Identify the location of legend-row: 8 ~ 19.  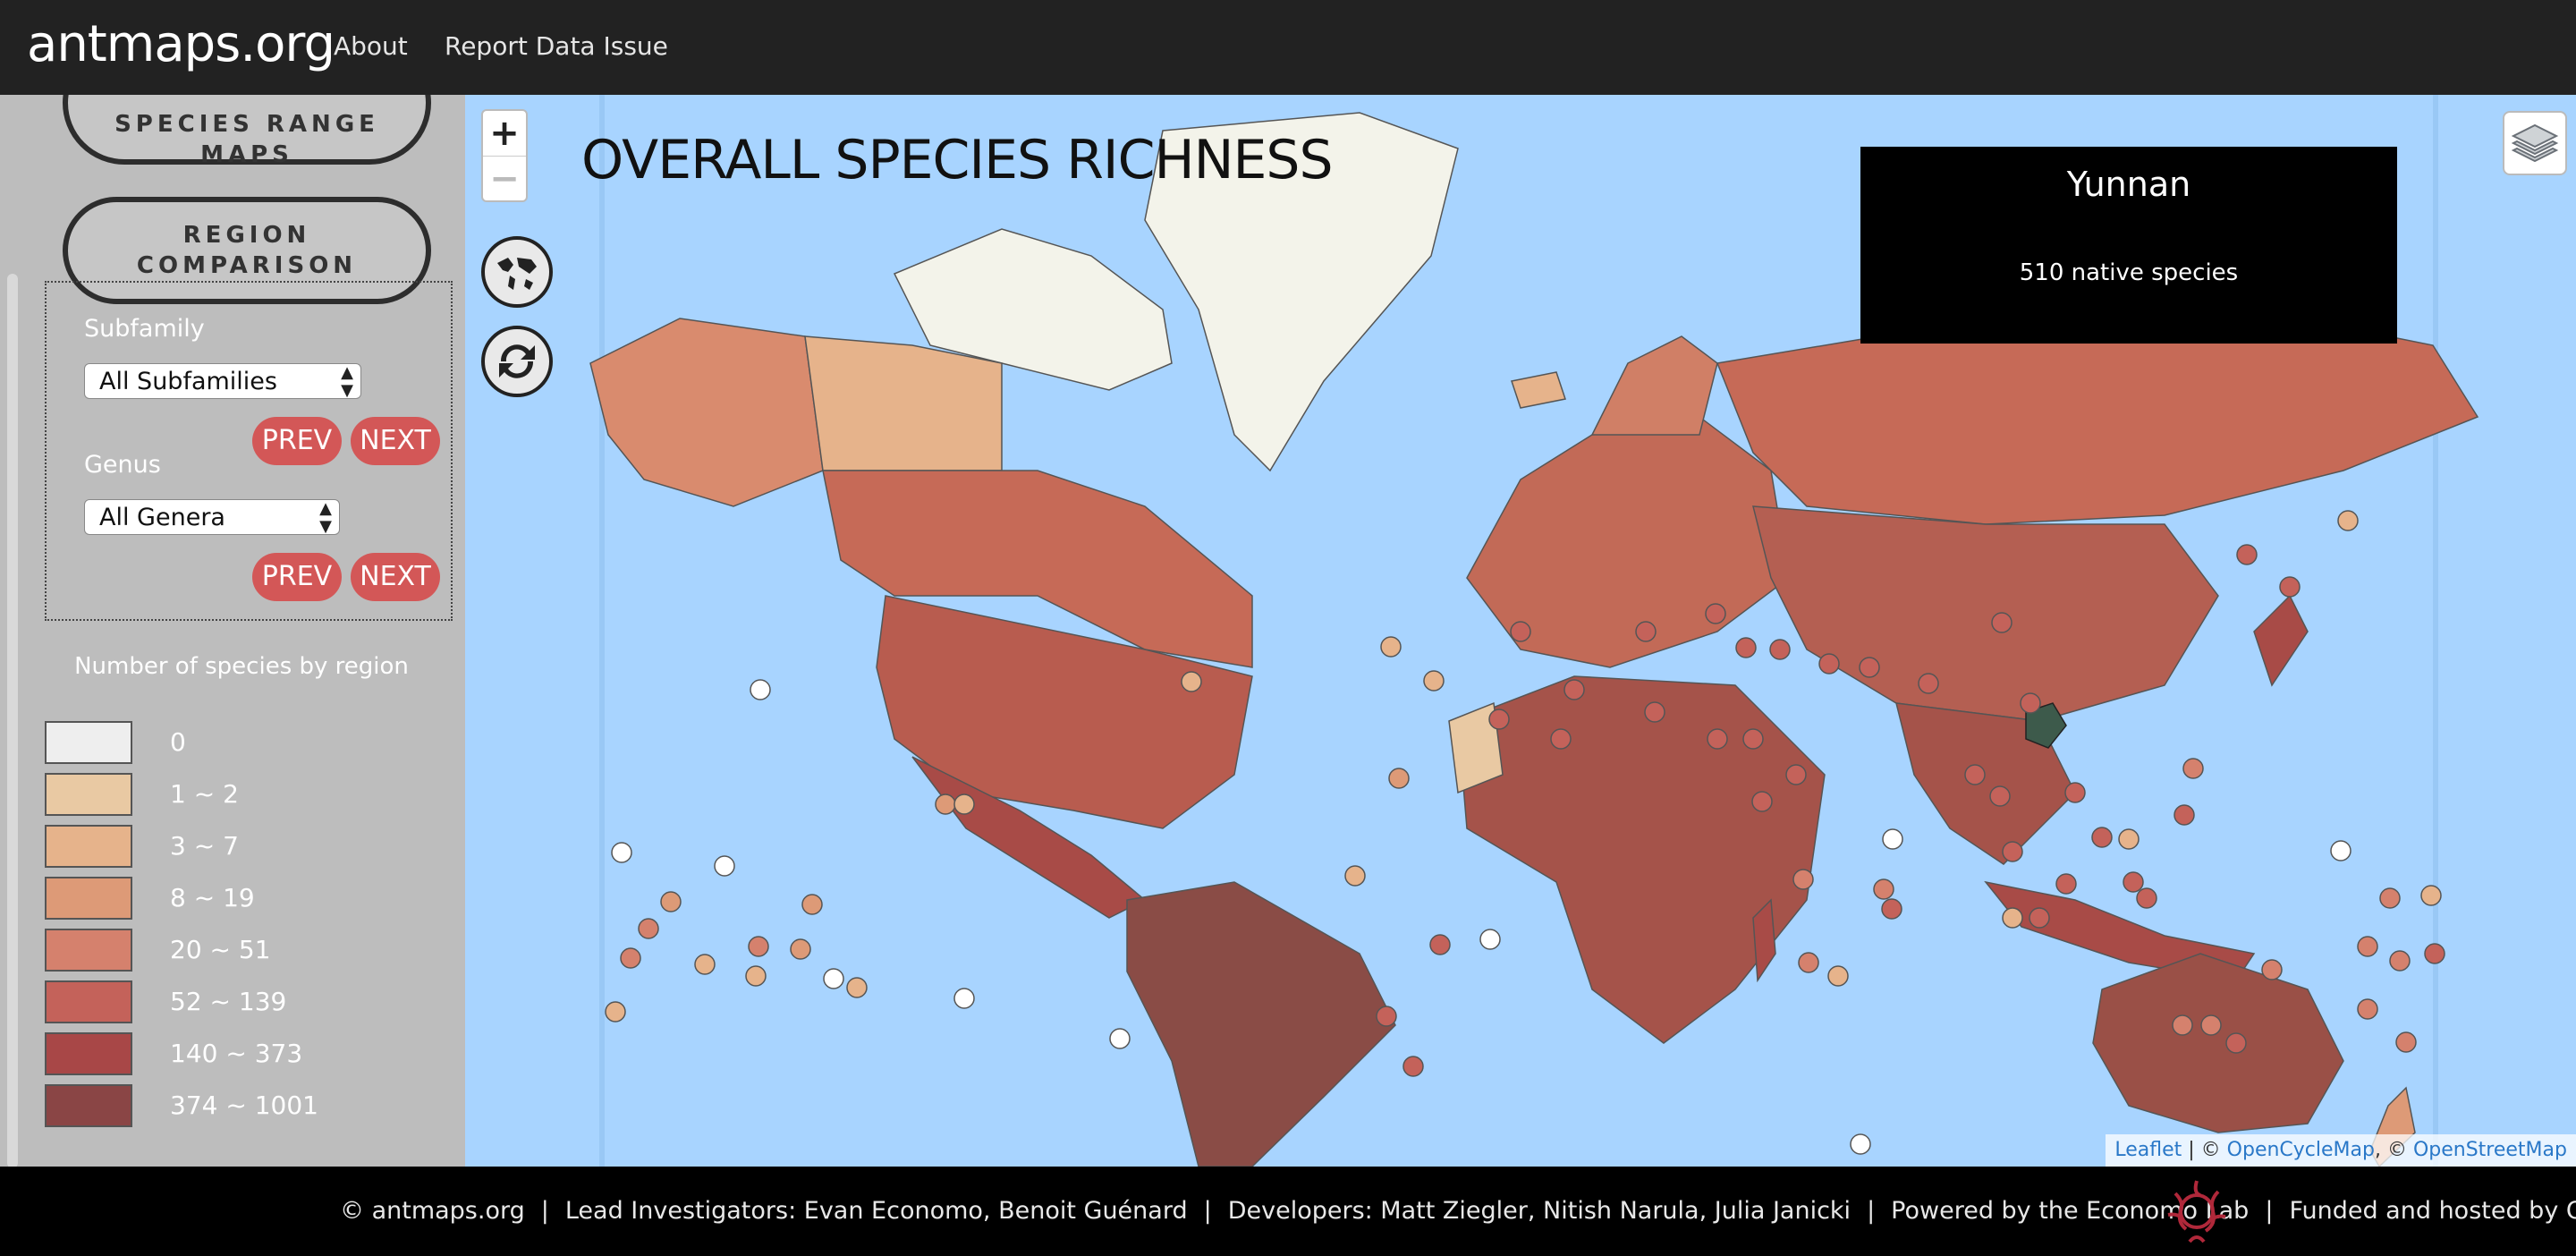
(241, 899).